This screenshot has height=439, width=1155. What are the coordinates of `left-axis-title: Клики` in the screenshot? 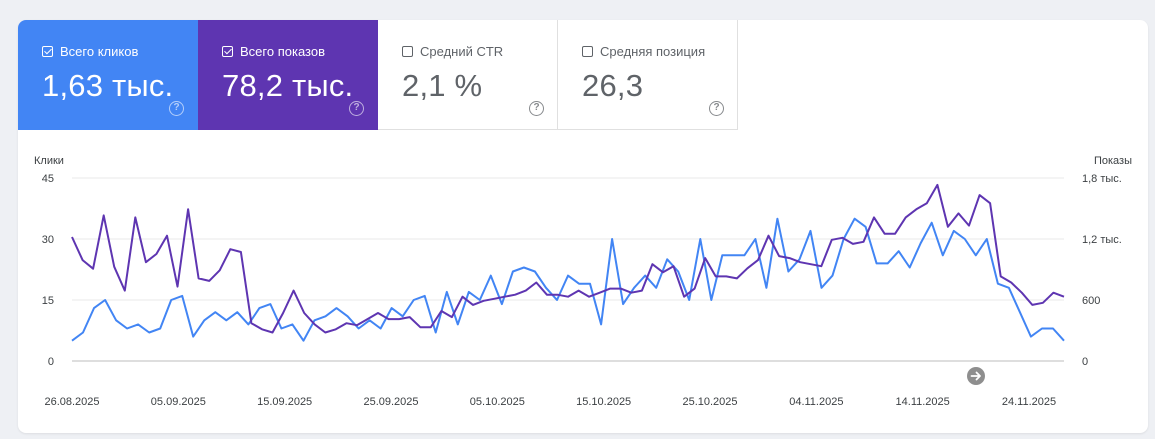 It's located at (49, 161).